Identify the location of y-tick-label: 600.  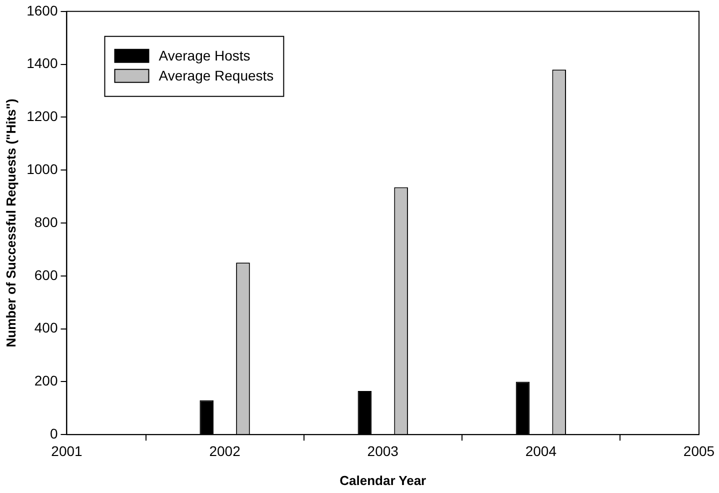
(46, 274).